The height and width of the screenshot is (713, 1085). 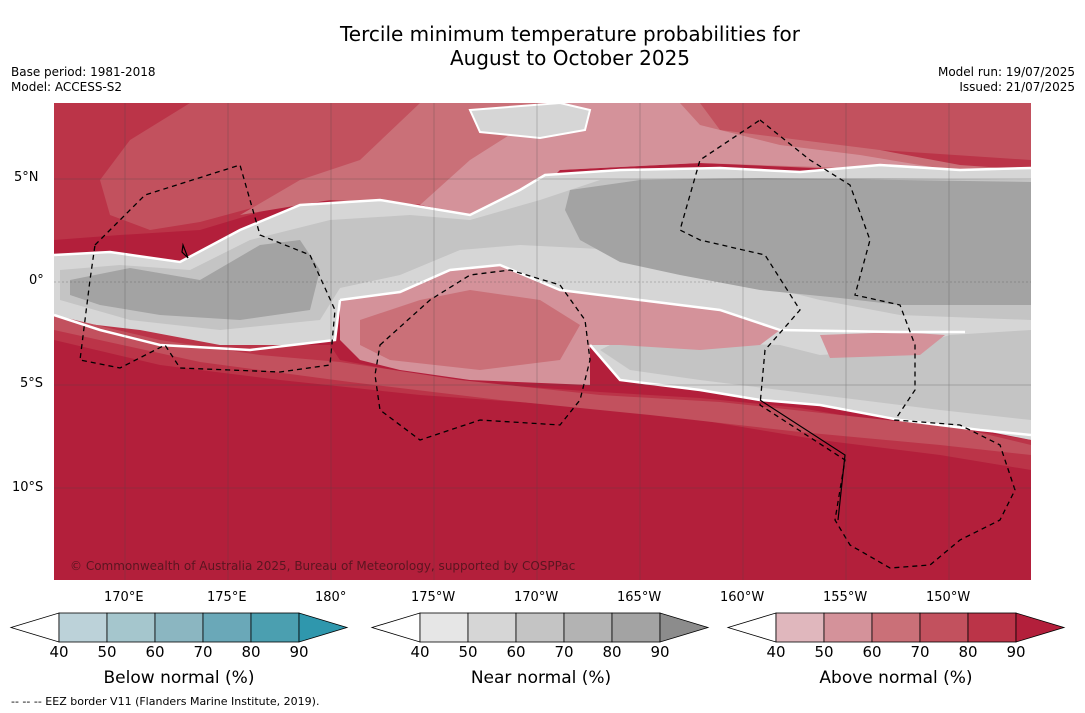 I want to click on lon-label-150w: 150°W, so click(x=948, y=597).